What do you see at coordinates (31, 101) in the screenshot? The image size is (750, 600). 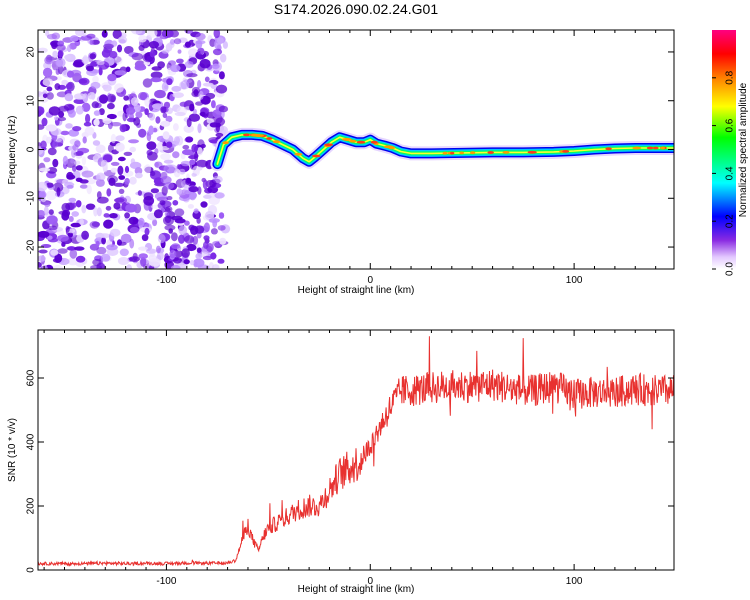 I see `y-tick-label: 10` at bounding box center [31, 101].